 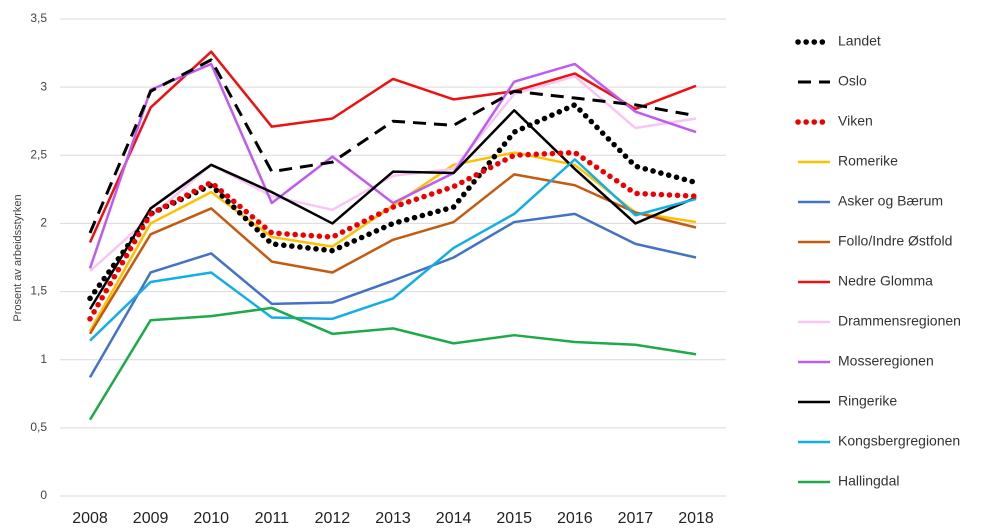 I want to click on x-tick-label: 2010, so click(x=211, y=518).